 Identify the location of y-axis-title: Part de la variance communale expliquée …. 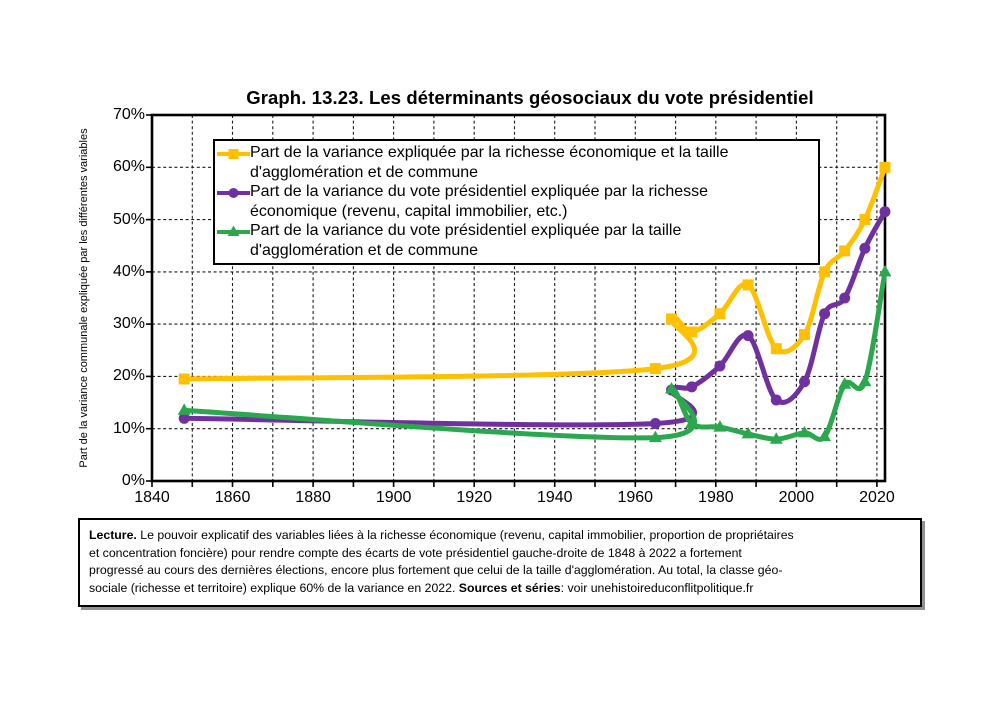
(84, 298).